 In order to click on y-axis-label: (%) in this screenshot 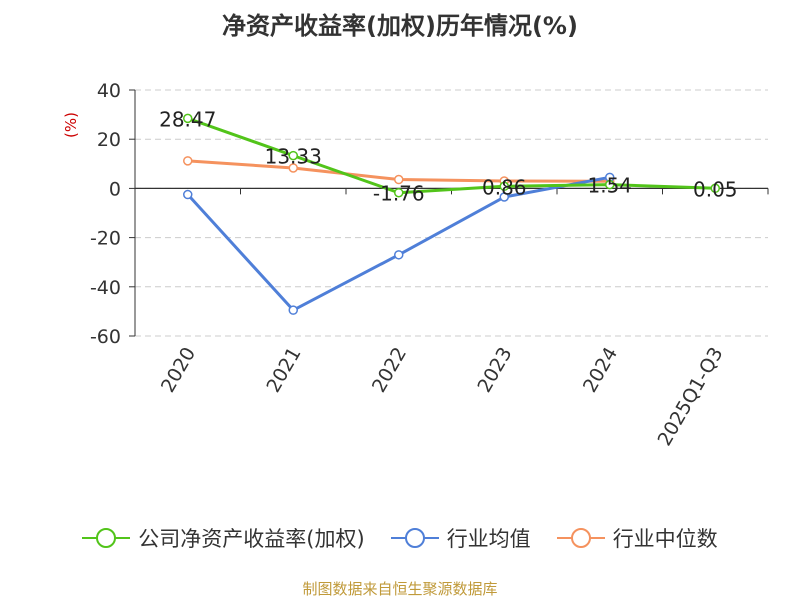, I will do `click(71, 125)`.